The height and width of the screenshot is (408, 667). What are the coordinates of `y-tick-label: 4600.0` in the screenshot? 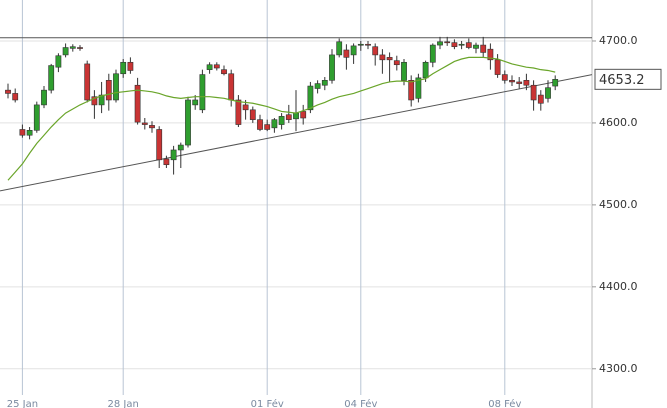 It's located at (618, 122).